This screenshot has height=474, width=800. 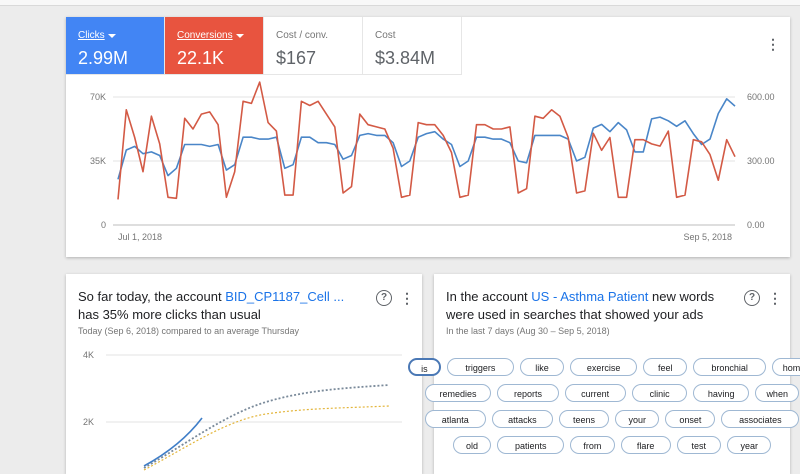 I want to click on insight-title-prefix: In the account, so click(x=487, y=296).